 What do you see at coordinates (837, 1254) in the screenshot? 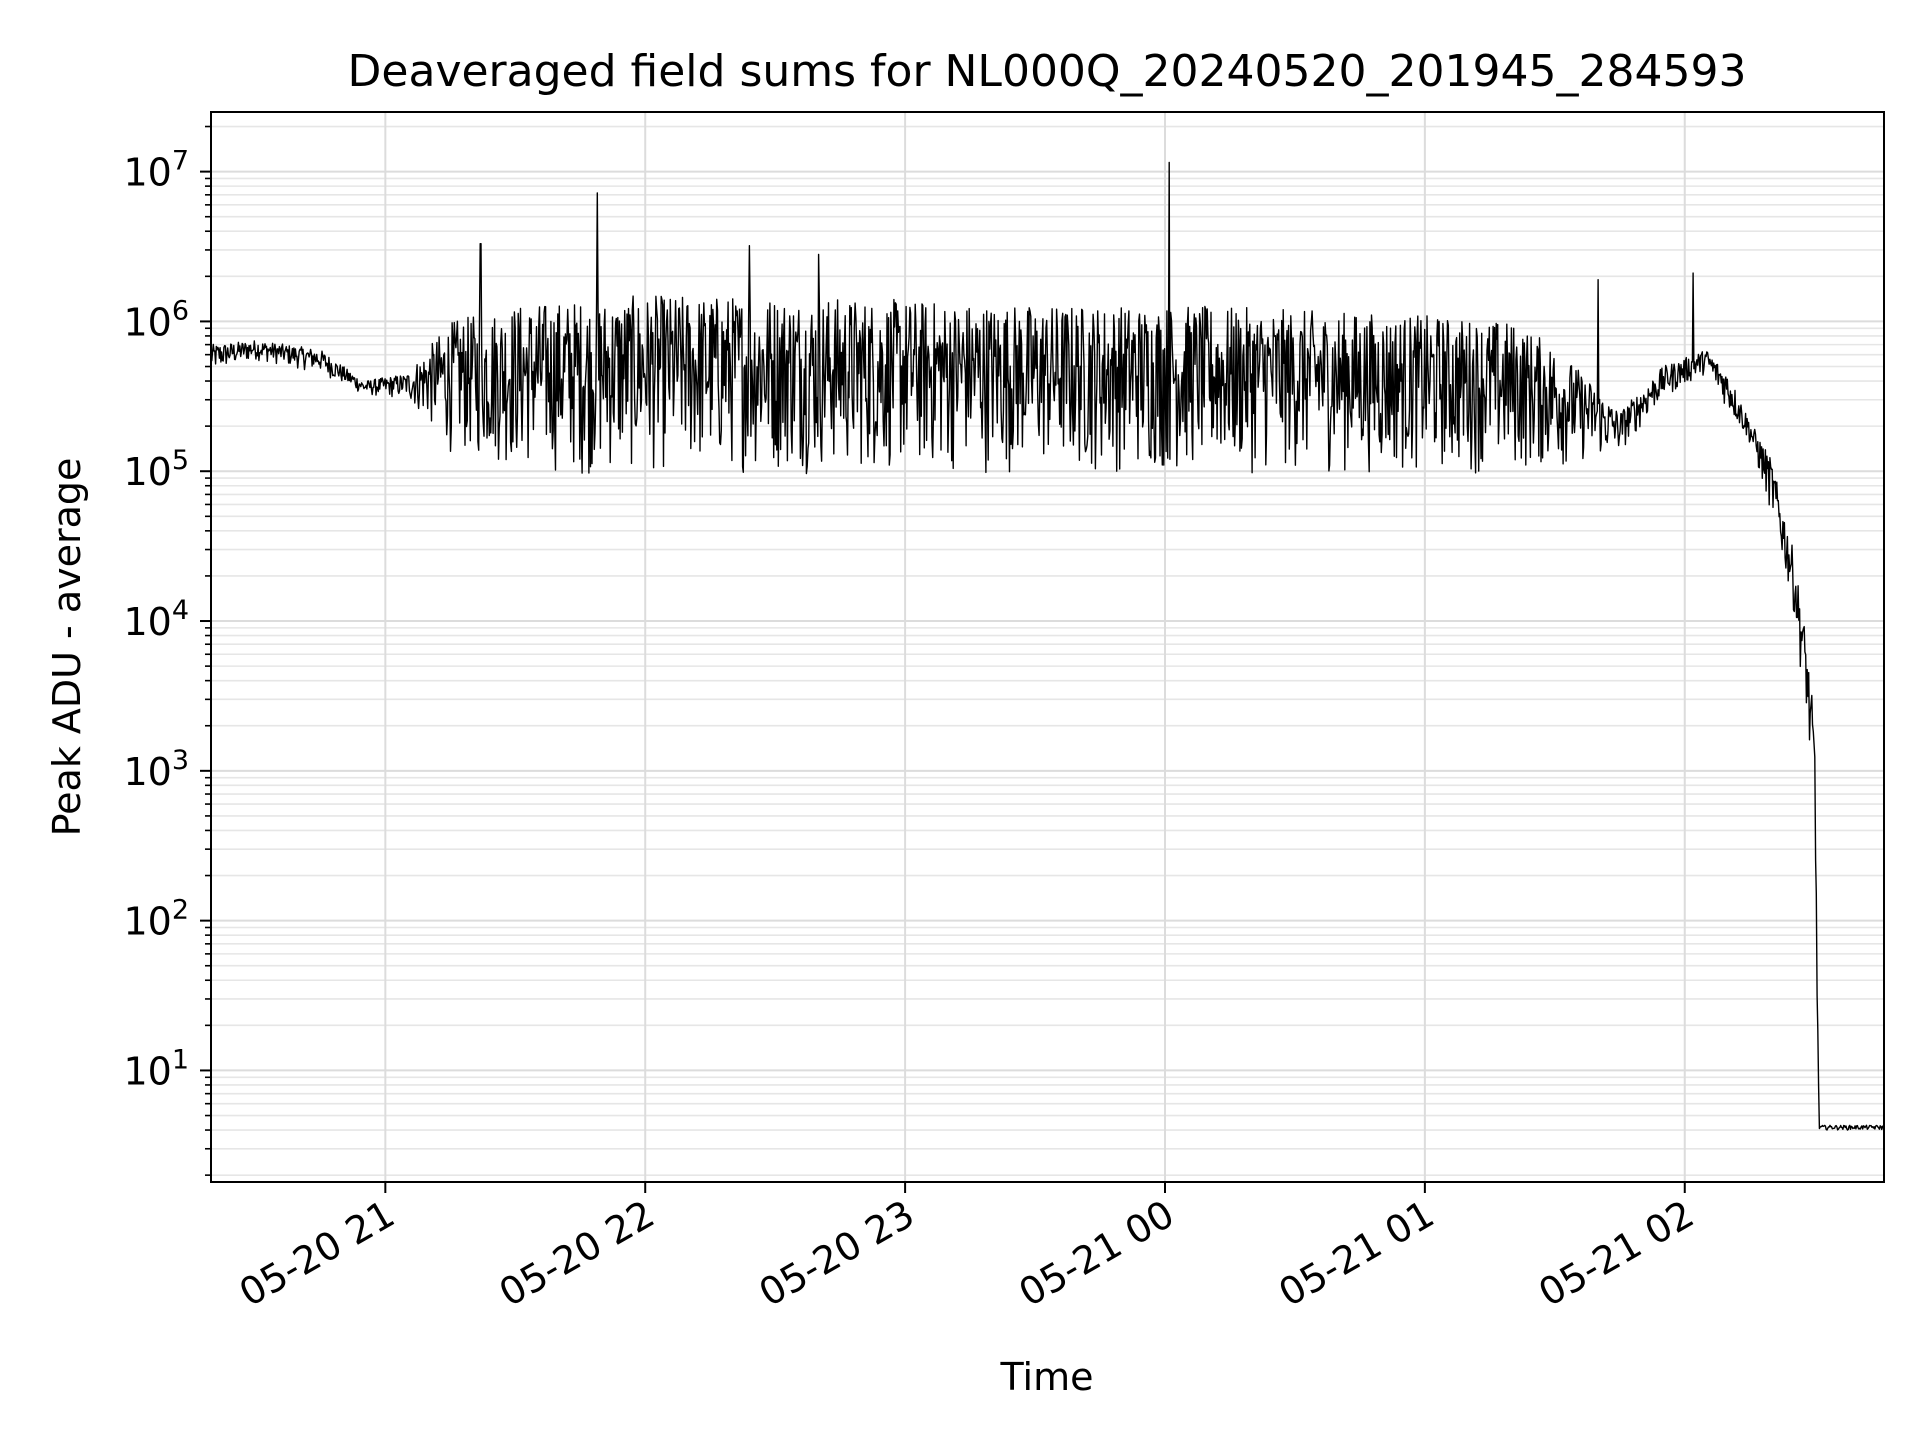
I see `x-tick-label: 05-20 23` at bounding box center [837, 1254].